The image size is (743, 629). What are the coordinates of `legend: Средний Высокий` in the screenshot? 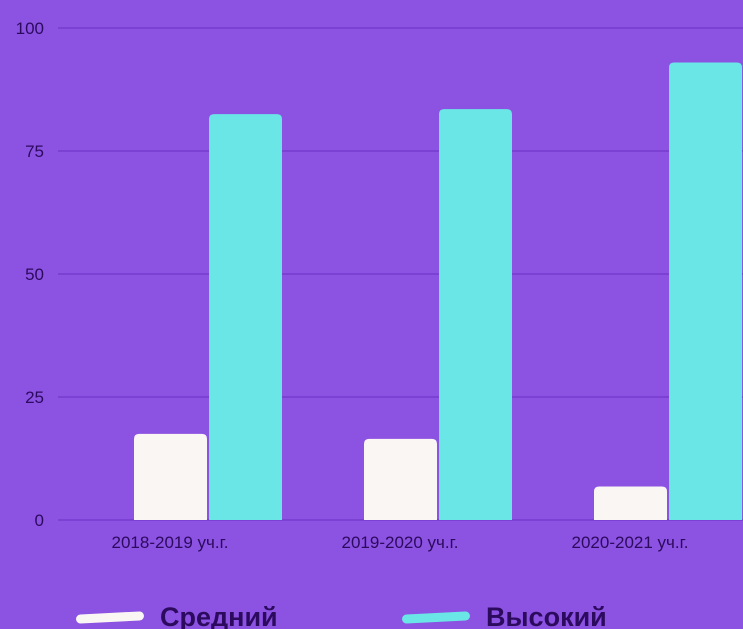 It's located at (371, 612).